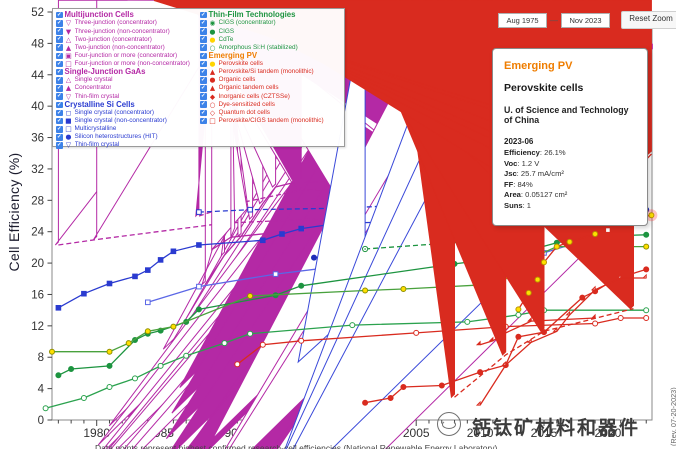 This screenshot has width=676, height=449. What do you see at coordinates (14, 212) in the screenshot?
I see `y-axis-title: Cell Efficiency (%)` at bounding box center [14, 212].